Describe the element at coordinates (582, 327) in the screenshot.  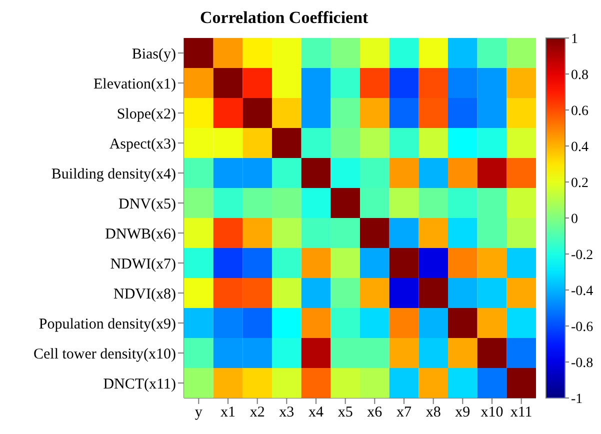
I see `color-bar-label: -0.6` at that location.